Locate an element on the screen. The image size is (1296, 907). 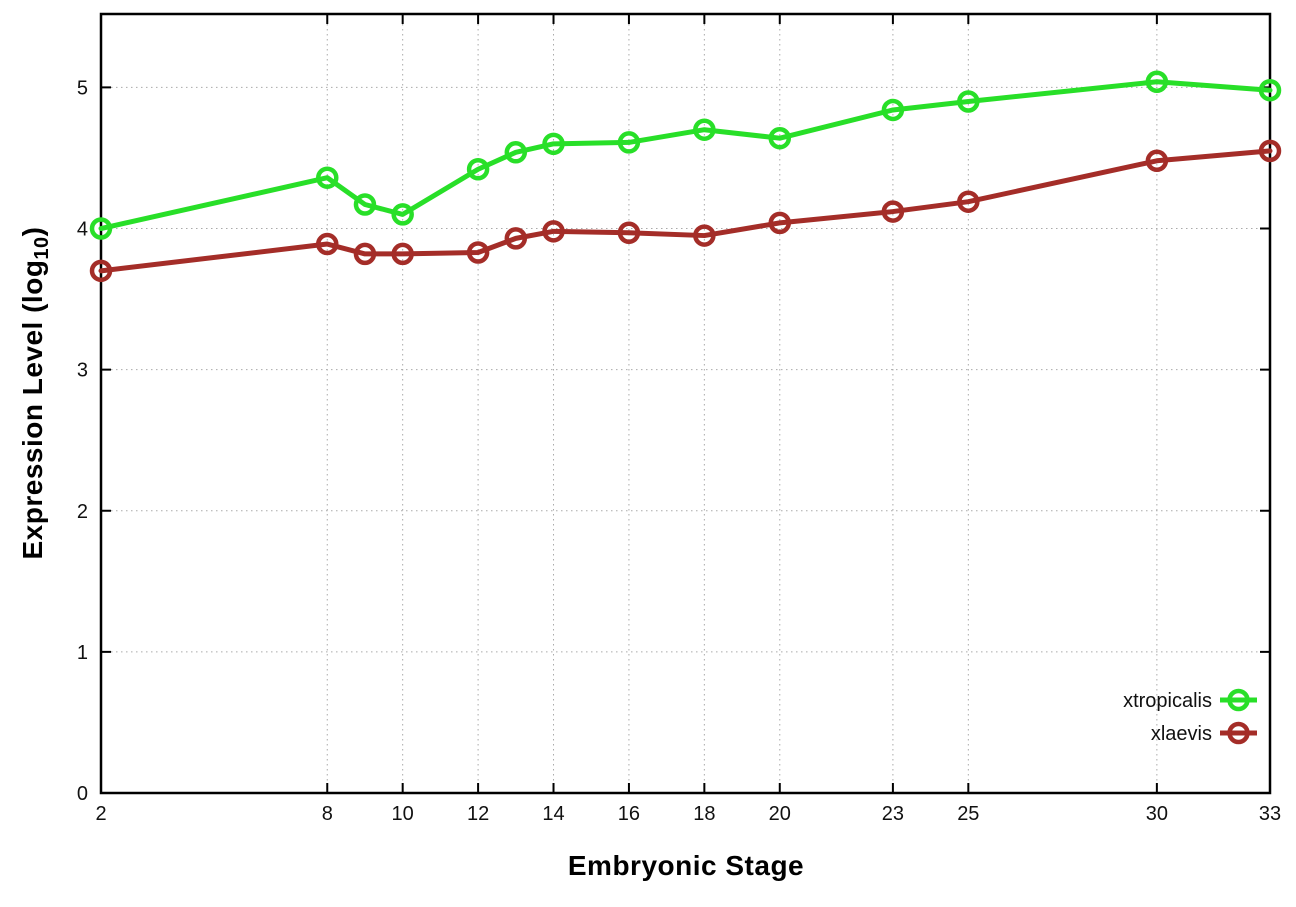
x-tick-label-16: 16 is located at coordinates (629, 814).